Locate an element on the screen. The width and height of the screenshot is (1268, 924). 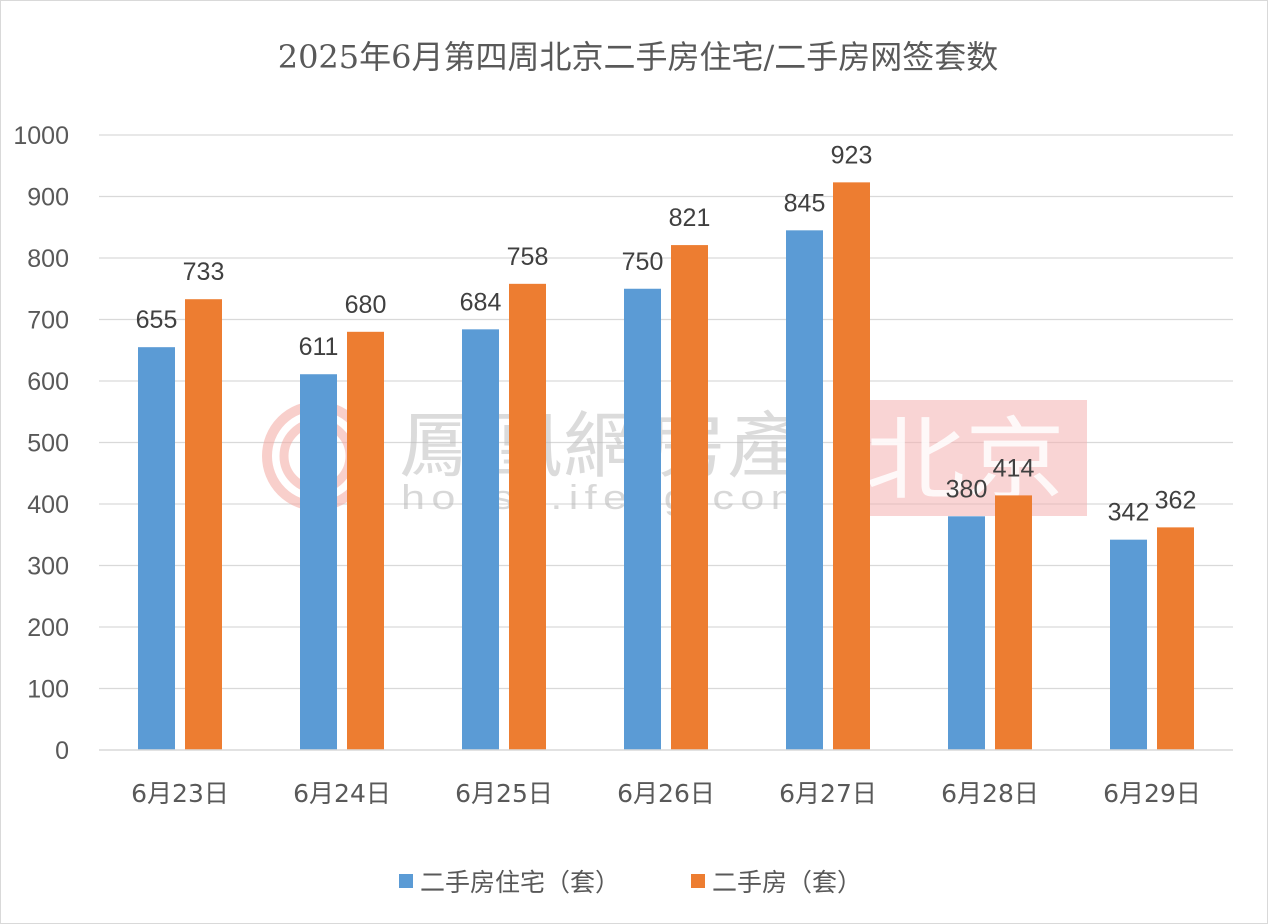
y-tick-label: 300 is located at coordinates (48, 567).